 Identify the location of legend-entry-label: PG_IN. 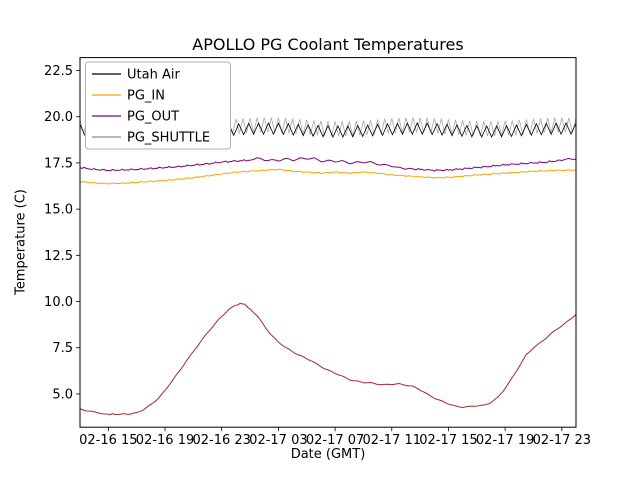
(146, 96).